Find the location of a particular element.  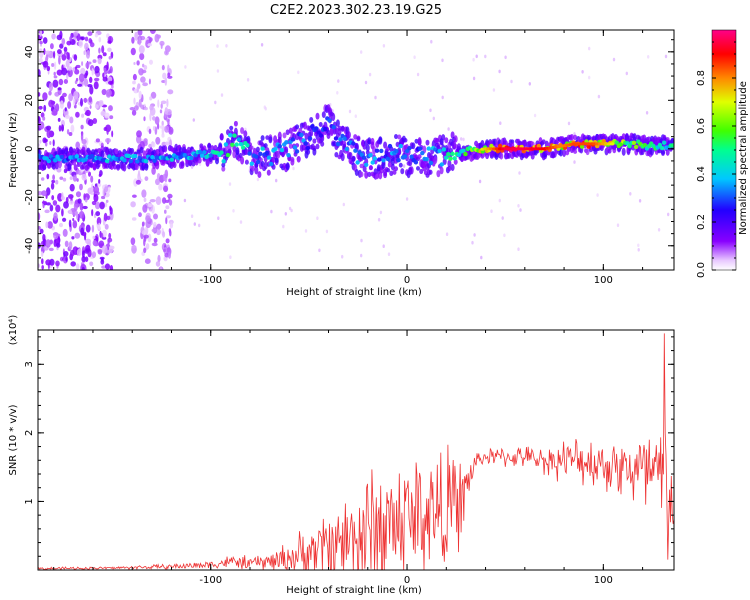

x-tick-label: 0 is located at coordinates (407, 580).